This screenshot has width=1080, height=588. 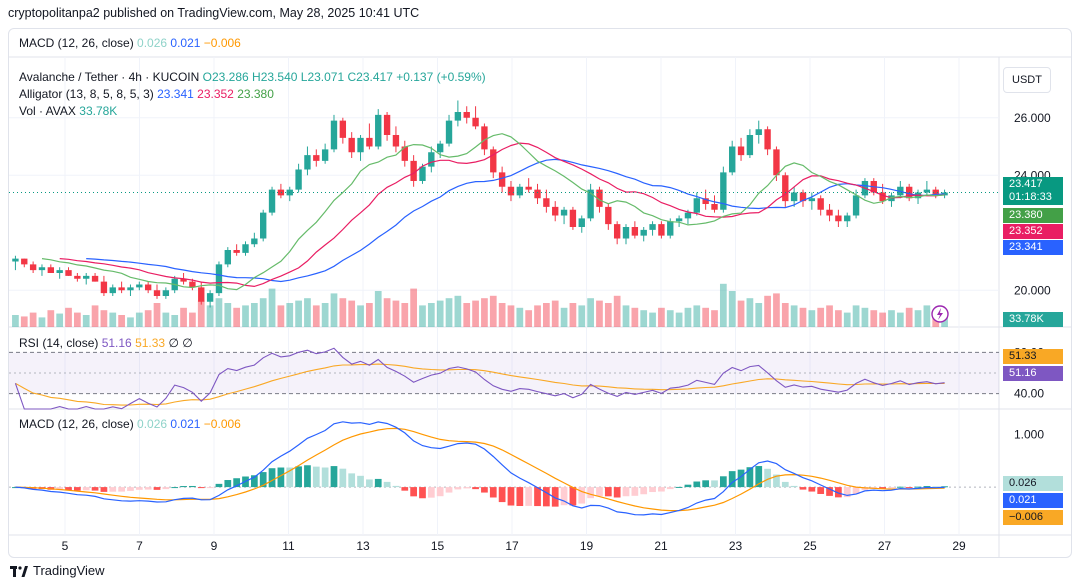 I want to click on time-axis-label: 13, so click(x=363, y=546).